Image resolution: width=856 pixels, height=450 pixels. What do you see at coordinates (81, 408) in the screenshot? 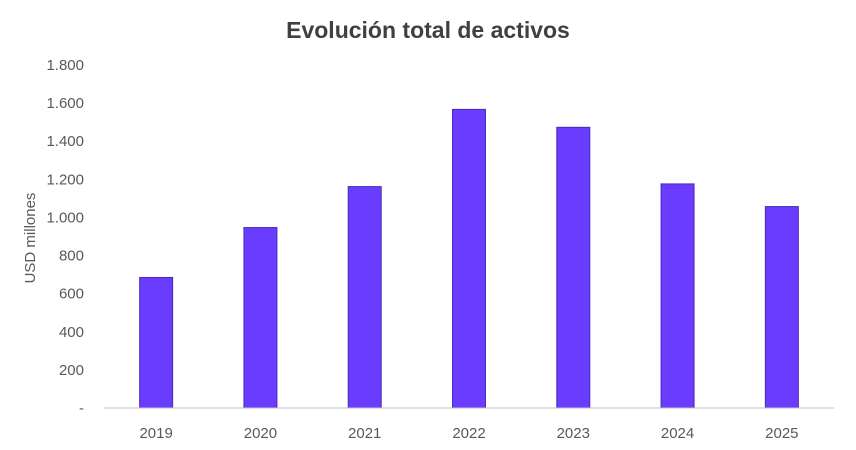
I see `y-tick-label: -` at bounding box center [81, 408].